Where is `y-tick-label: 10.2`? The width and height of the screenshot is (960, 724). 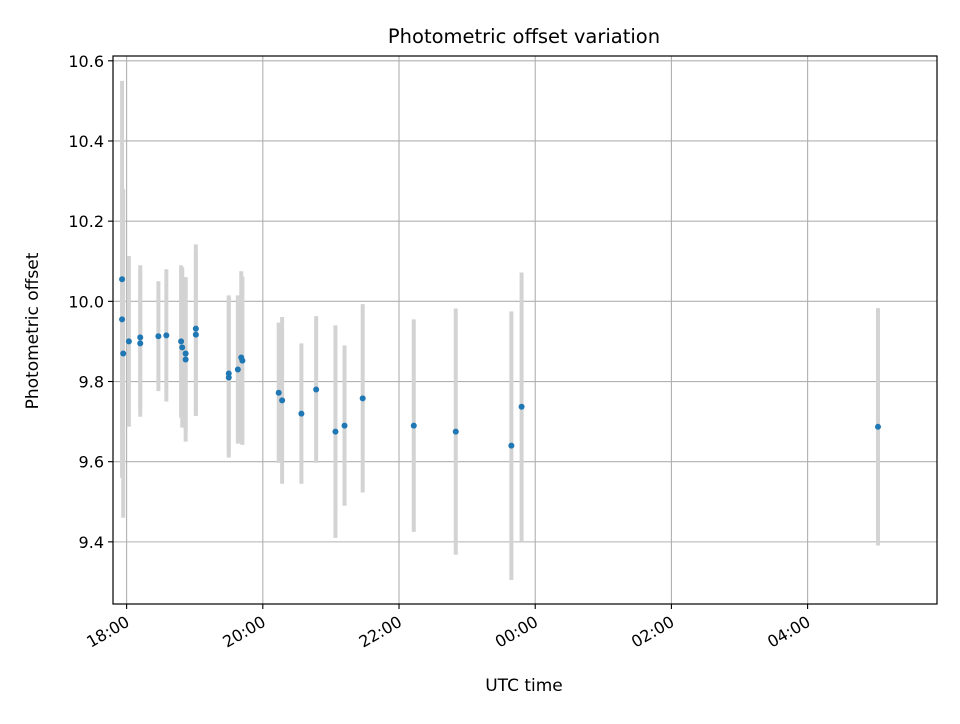 y-tick-label: 10.2 is located at coordinates (86, 221).